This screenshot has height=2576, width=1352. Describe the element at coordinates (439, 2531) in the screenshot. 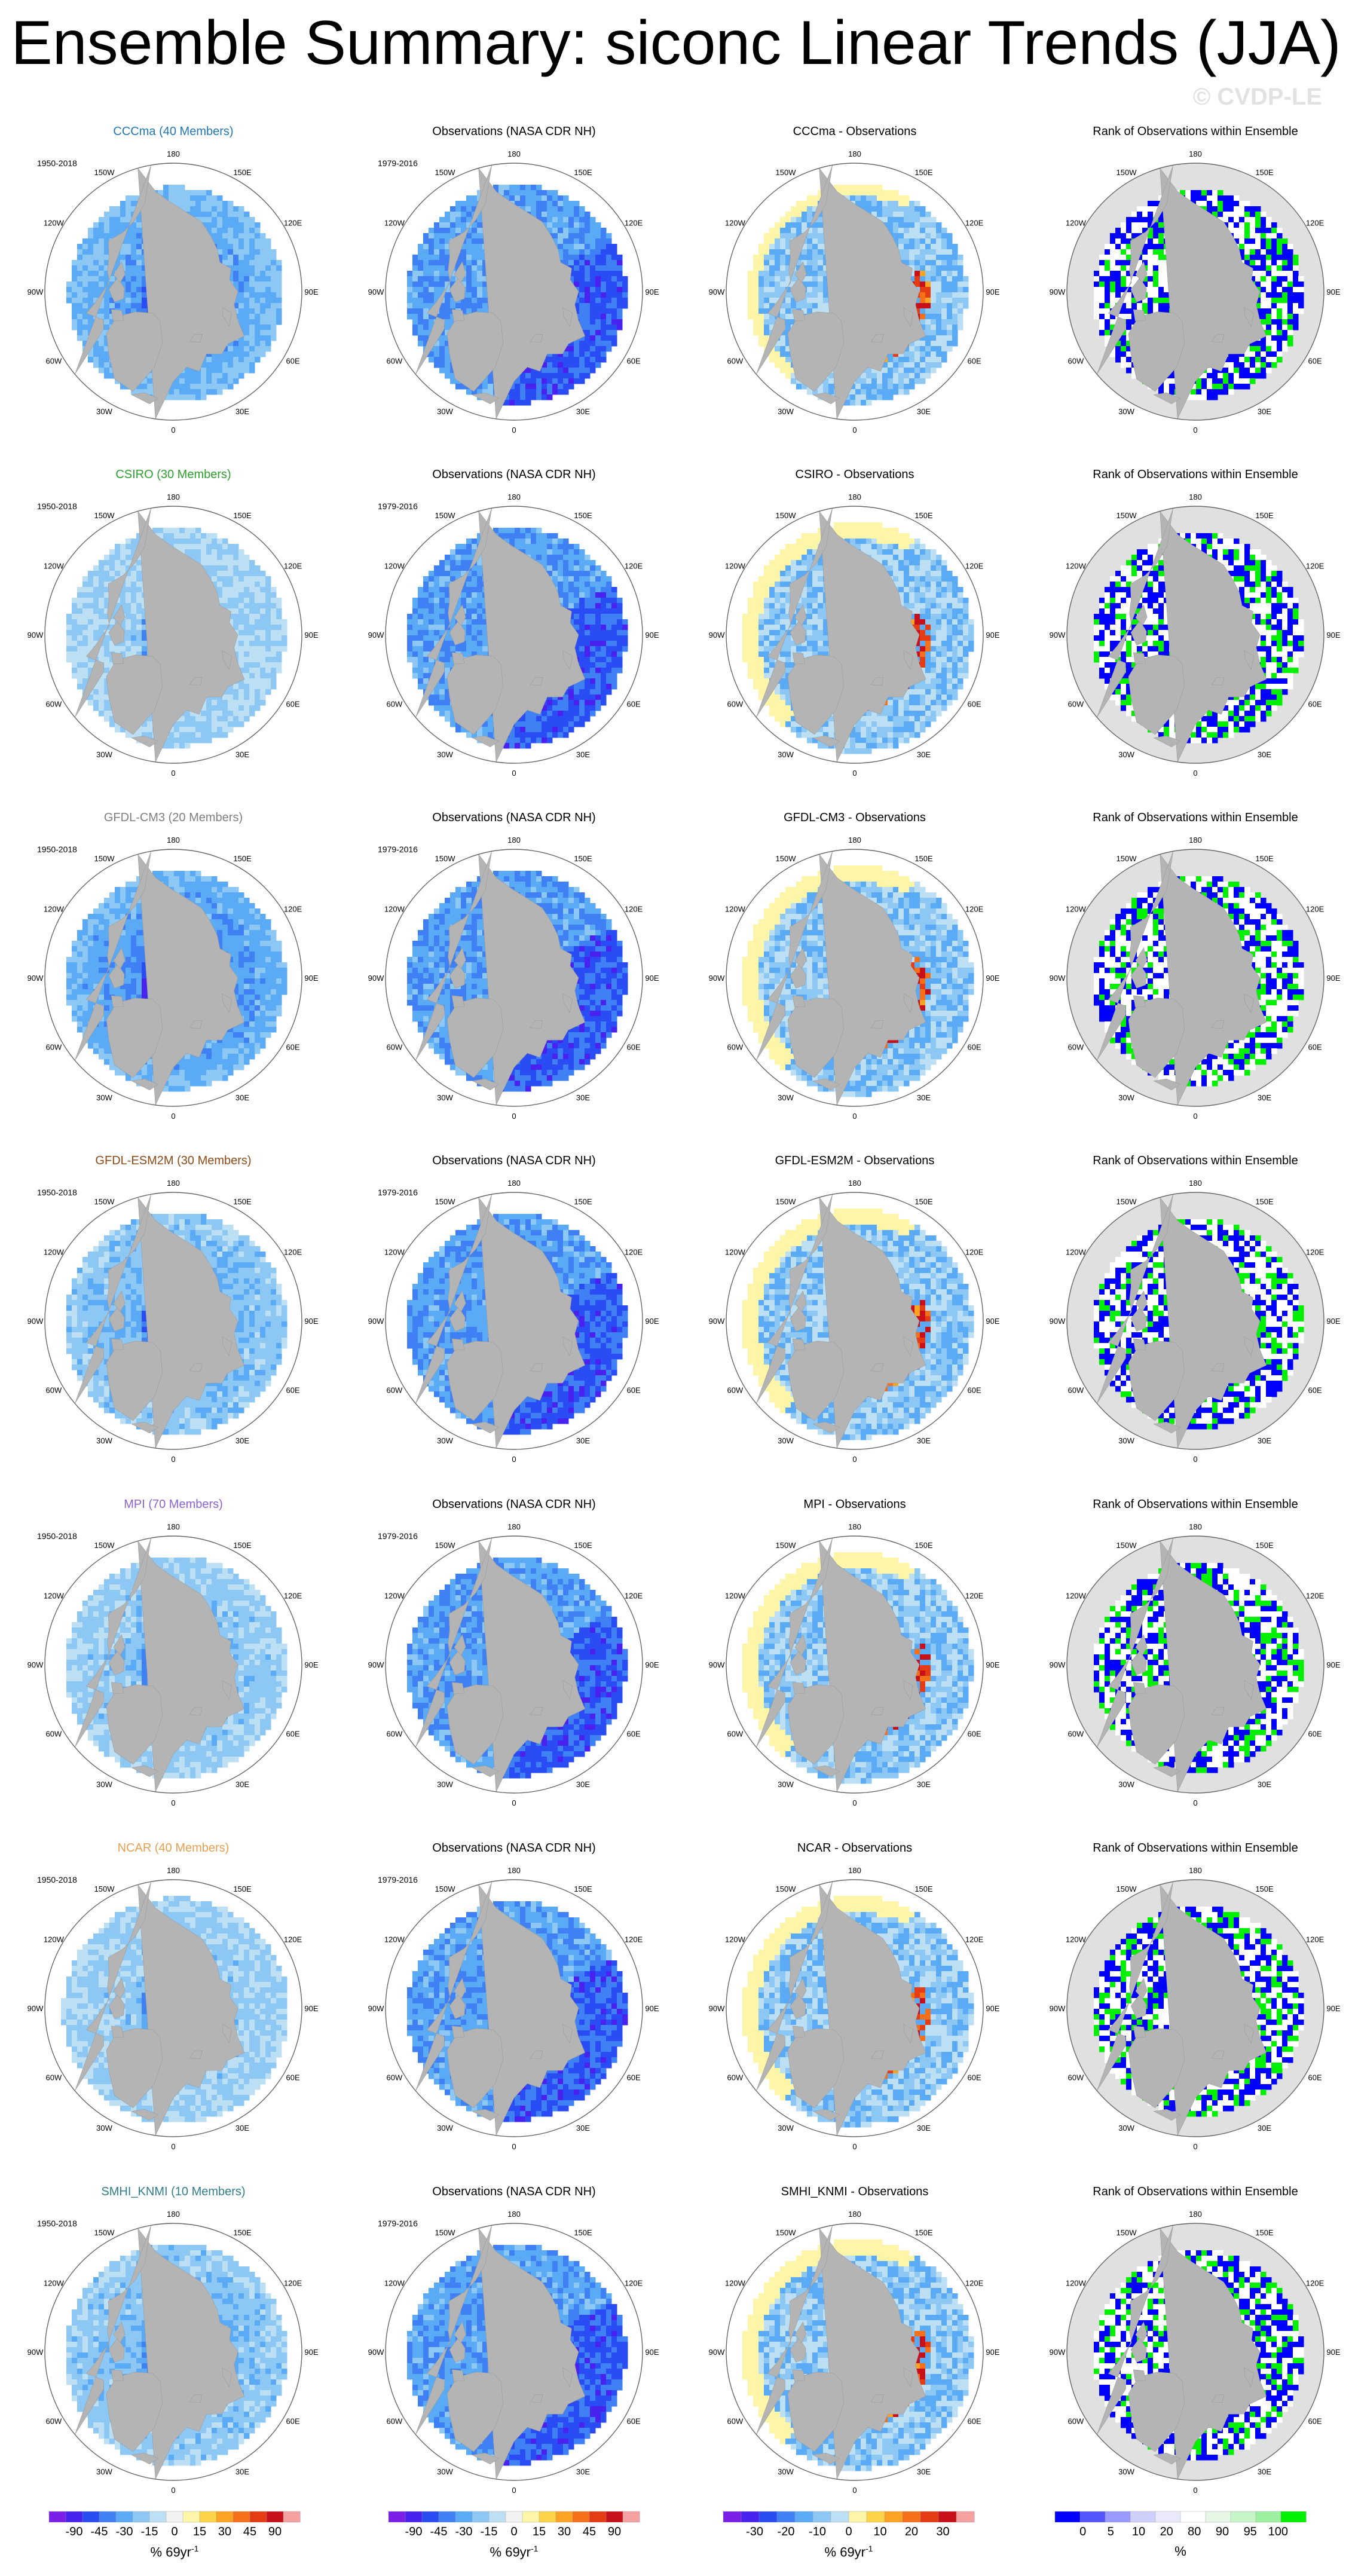

I see `colorbar-tick-label: -45` at that location.